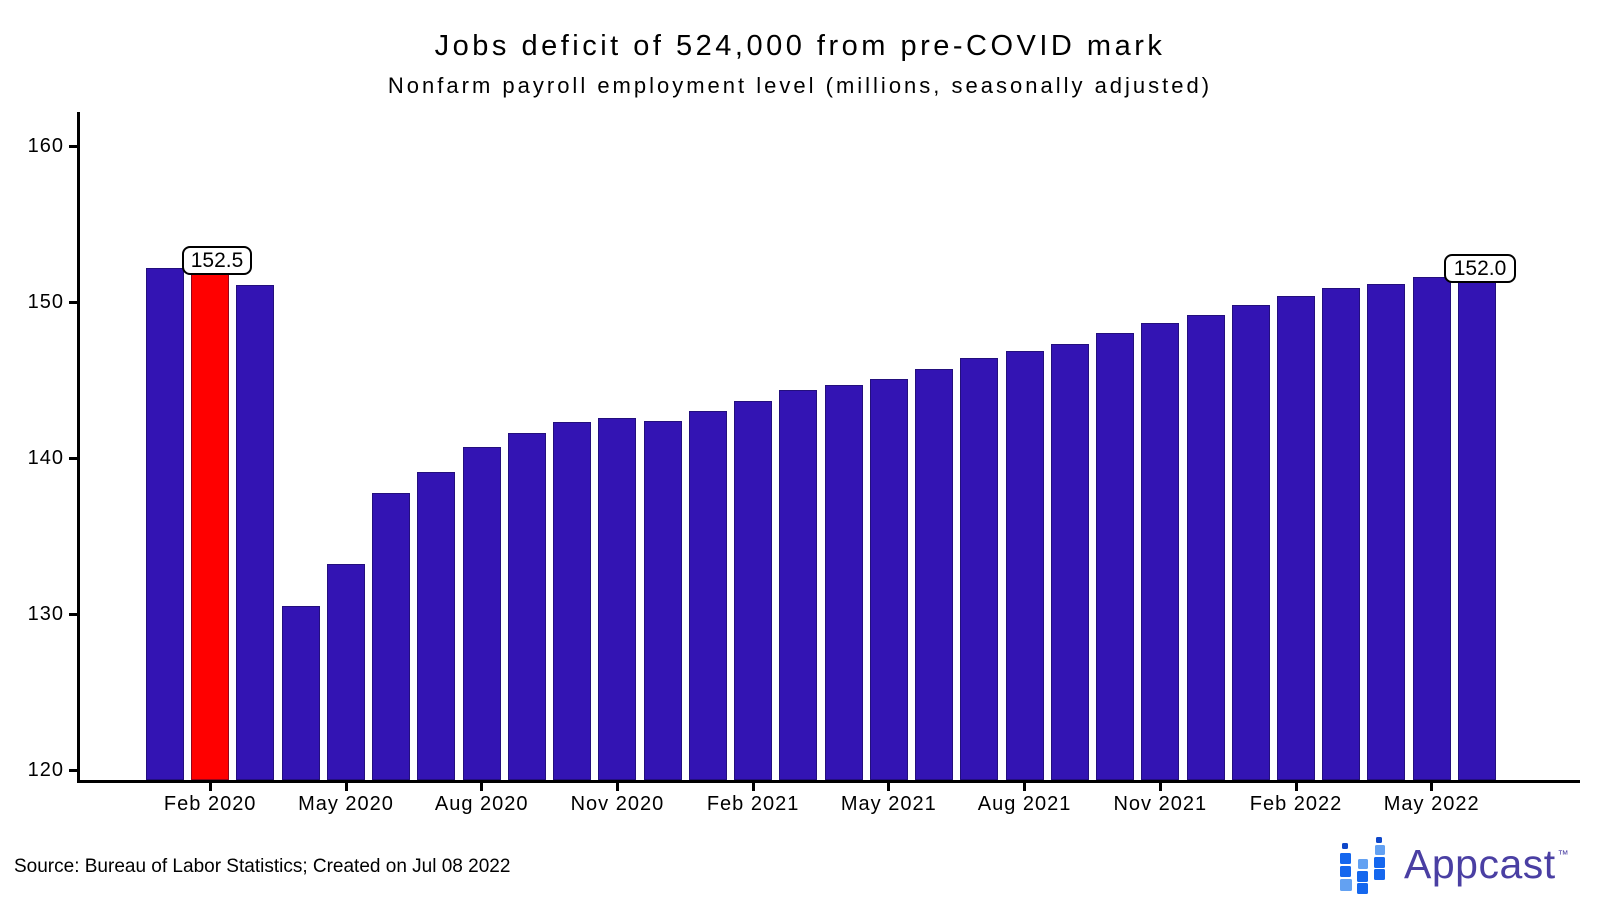  Describe the element at coordinates (345, 672) in the screenshot. I see `bar-may-2020` at that location.